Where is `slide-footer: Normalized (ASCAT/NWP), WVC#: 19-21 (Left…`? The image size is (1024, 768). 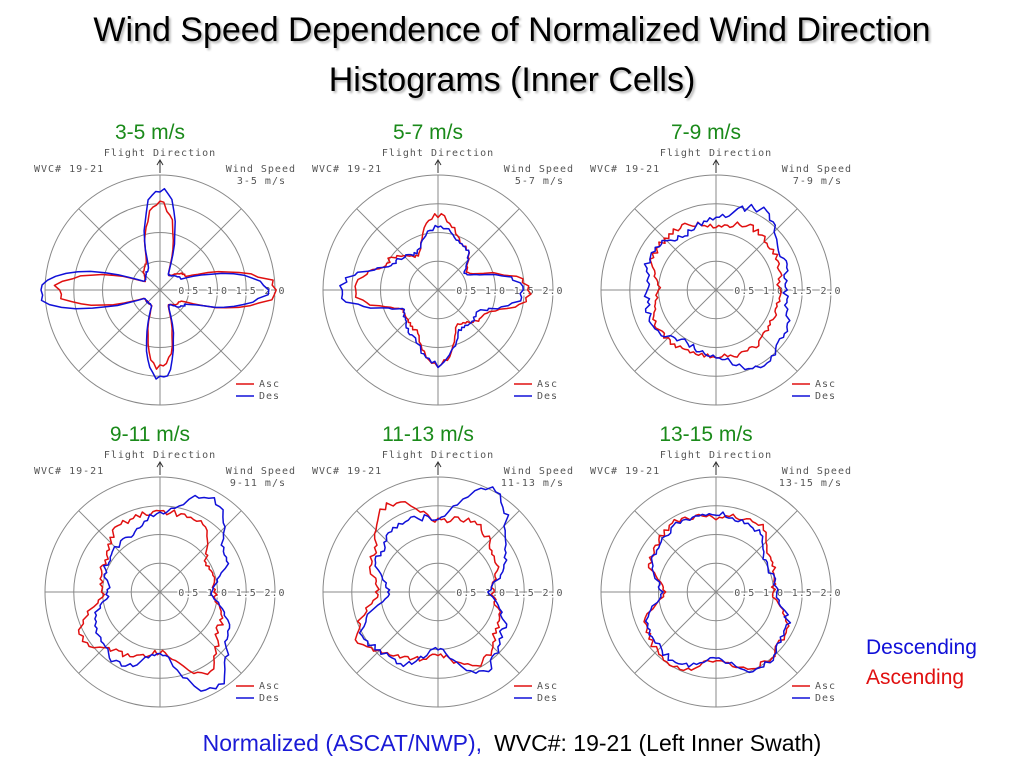 slide-footer: Normalized (ASCAT/NWP), WVC#: 19-21 (Left… is located at coordinates (512, 743).